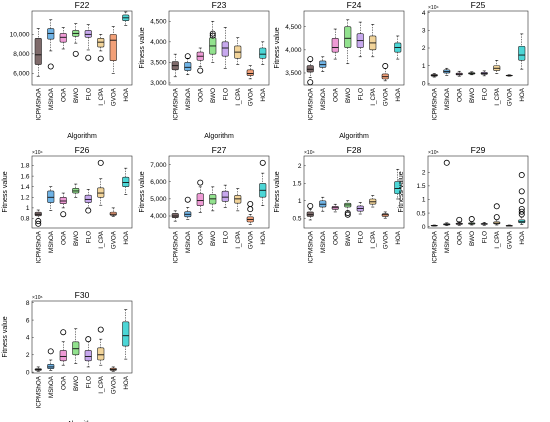  I want to click on axis-multiplier: ×10⁴, so click(433, 8).